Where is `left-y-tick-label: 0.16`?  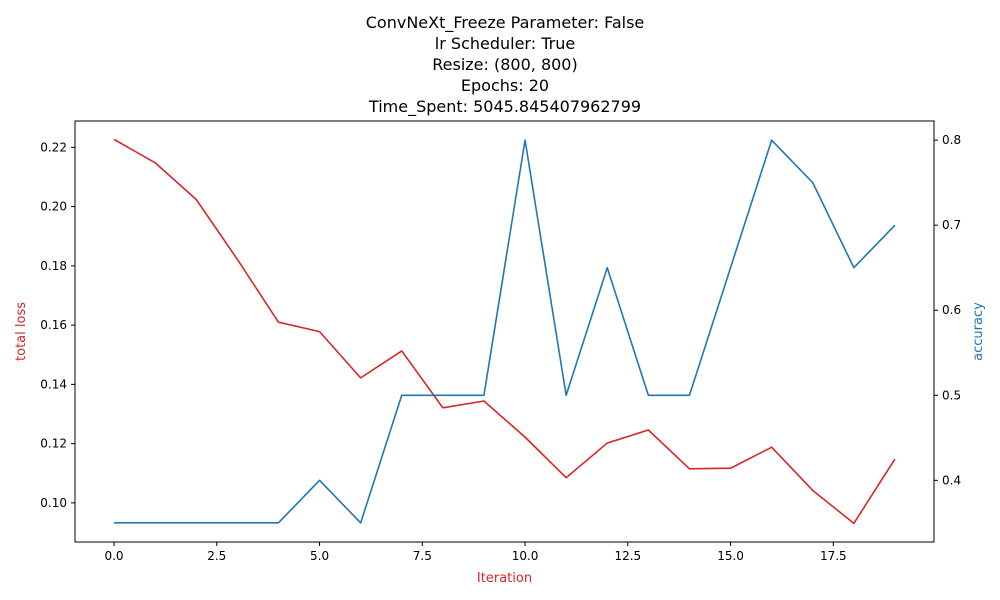 left-y-tick-label: 0.16 is located at coordinates (53, 325).